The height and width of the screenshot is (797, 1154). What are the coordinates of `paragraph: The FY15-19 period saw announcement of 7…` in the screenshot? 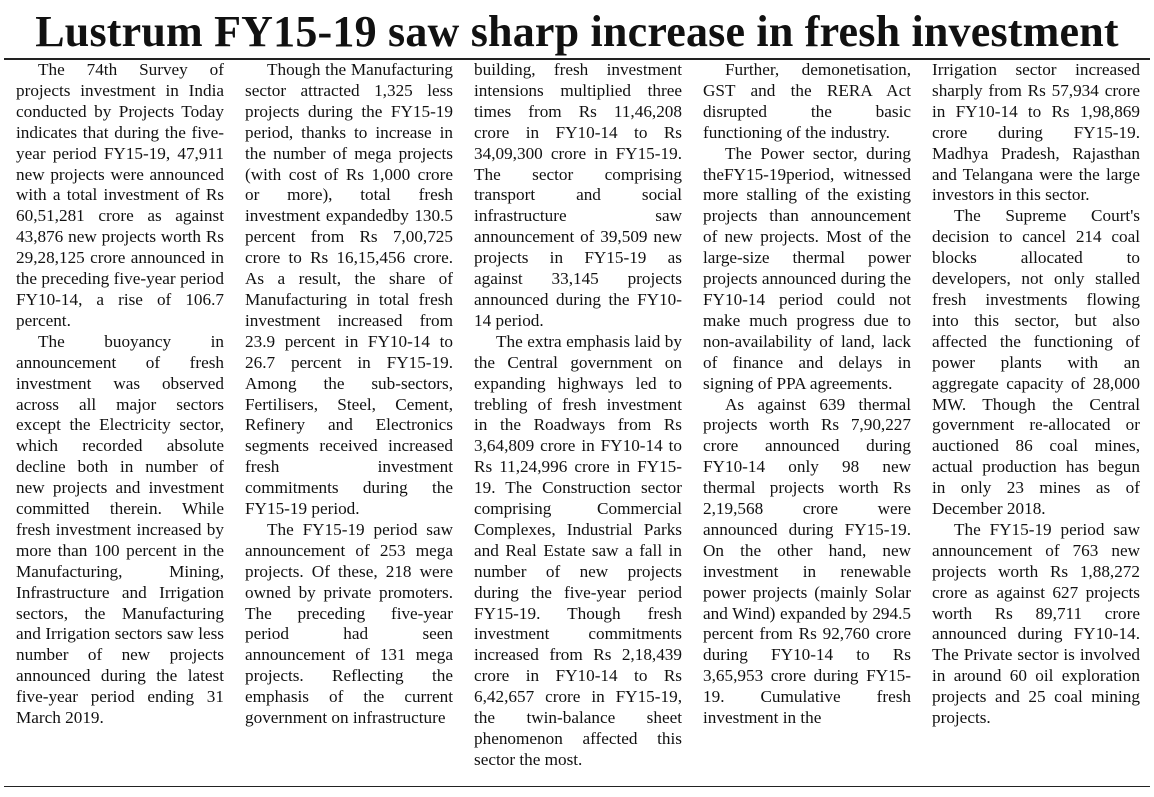 It's located at (1036, 623).